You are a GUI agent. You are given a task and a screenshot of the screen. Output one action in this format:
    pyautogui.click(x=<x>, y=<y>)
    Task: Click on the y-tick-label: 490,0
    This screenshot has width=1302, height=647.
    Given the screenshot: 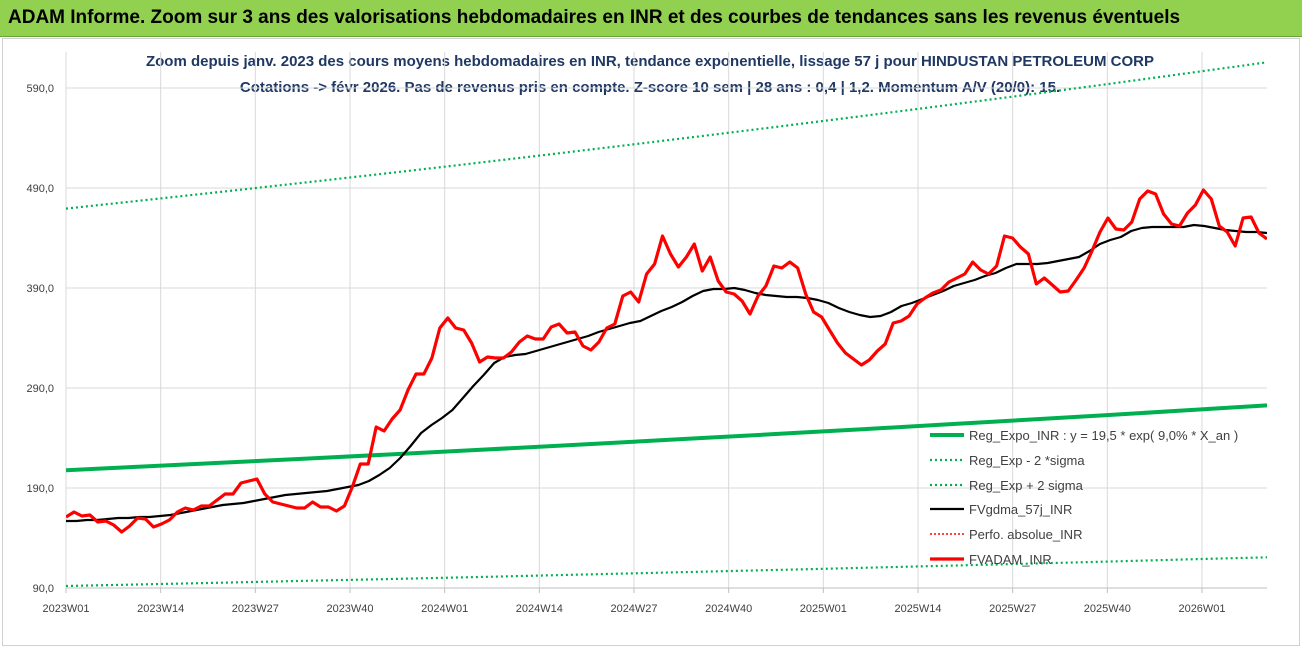 What is the action you would take?
    pyautogui.click(x=40, y=189)
    